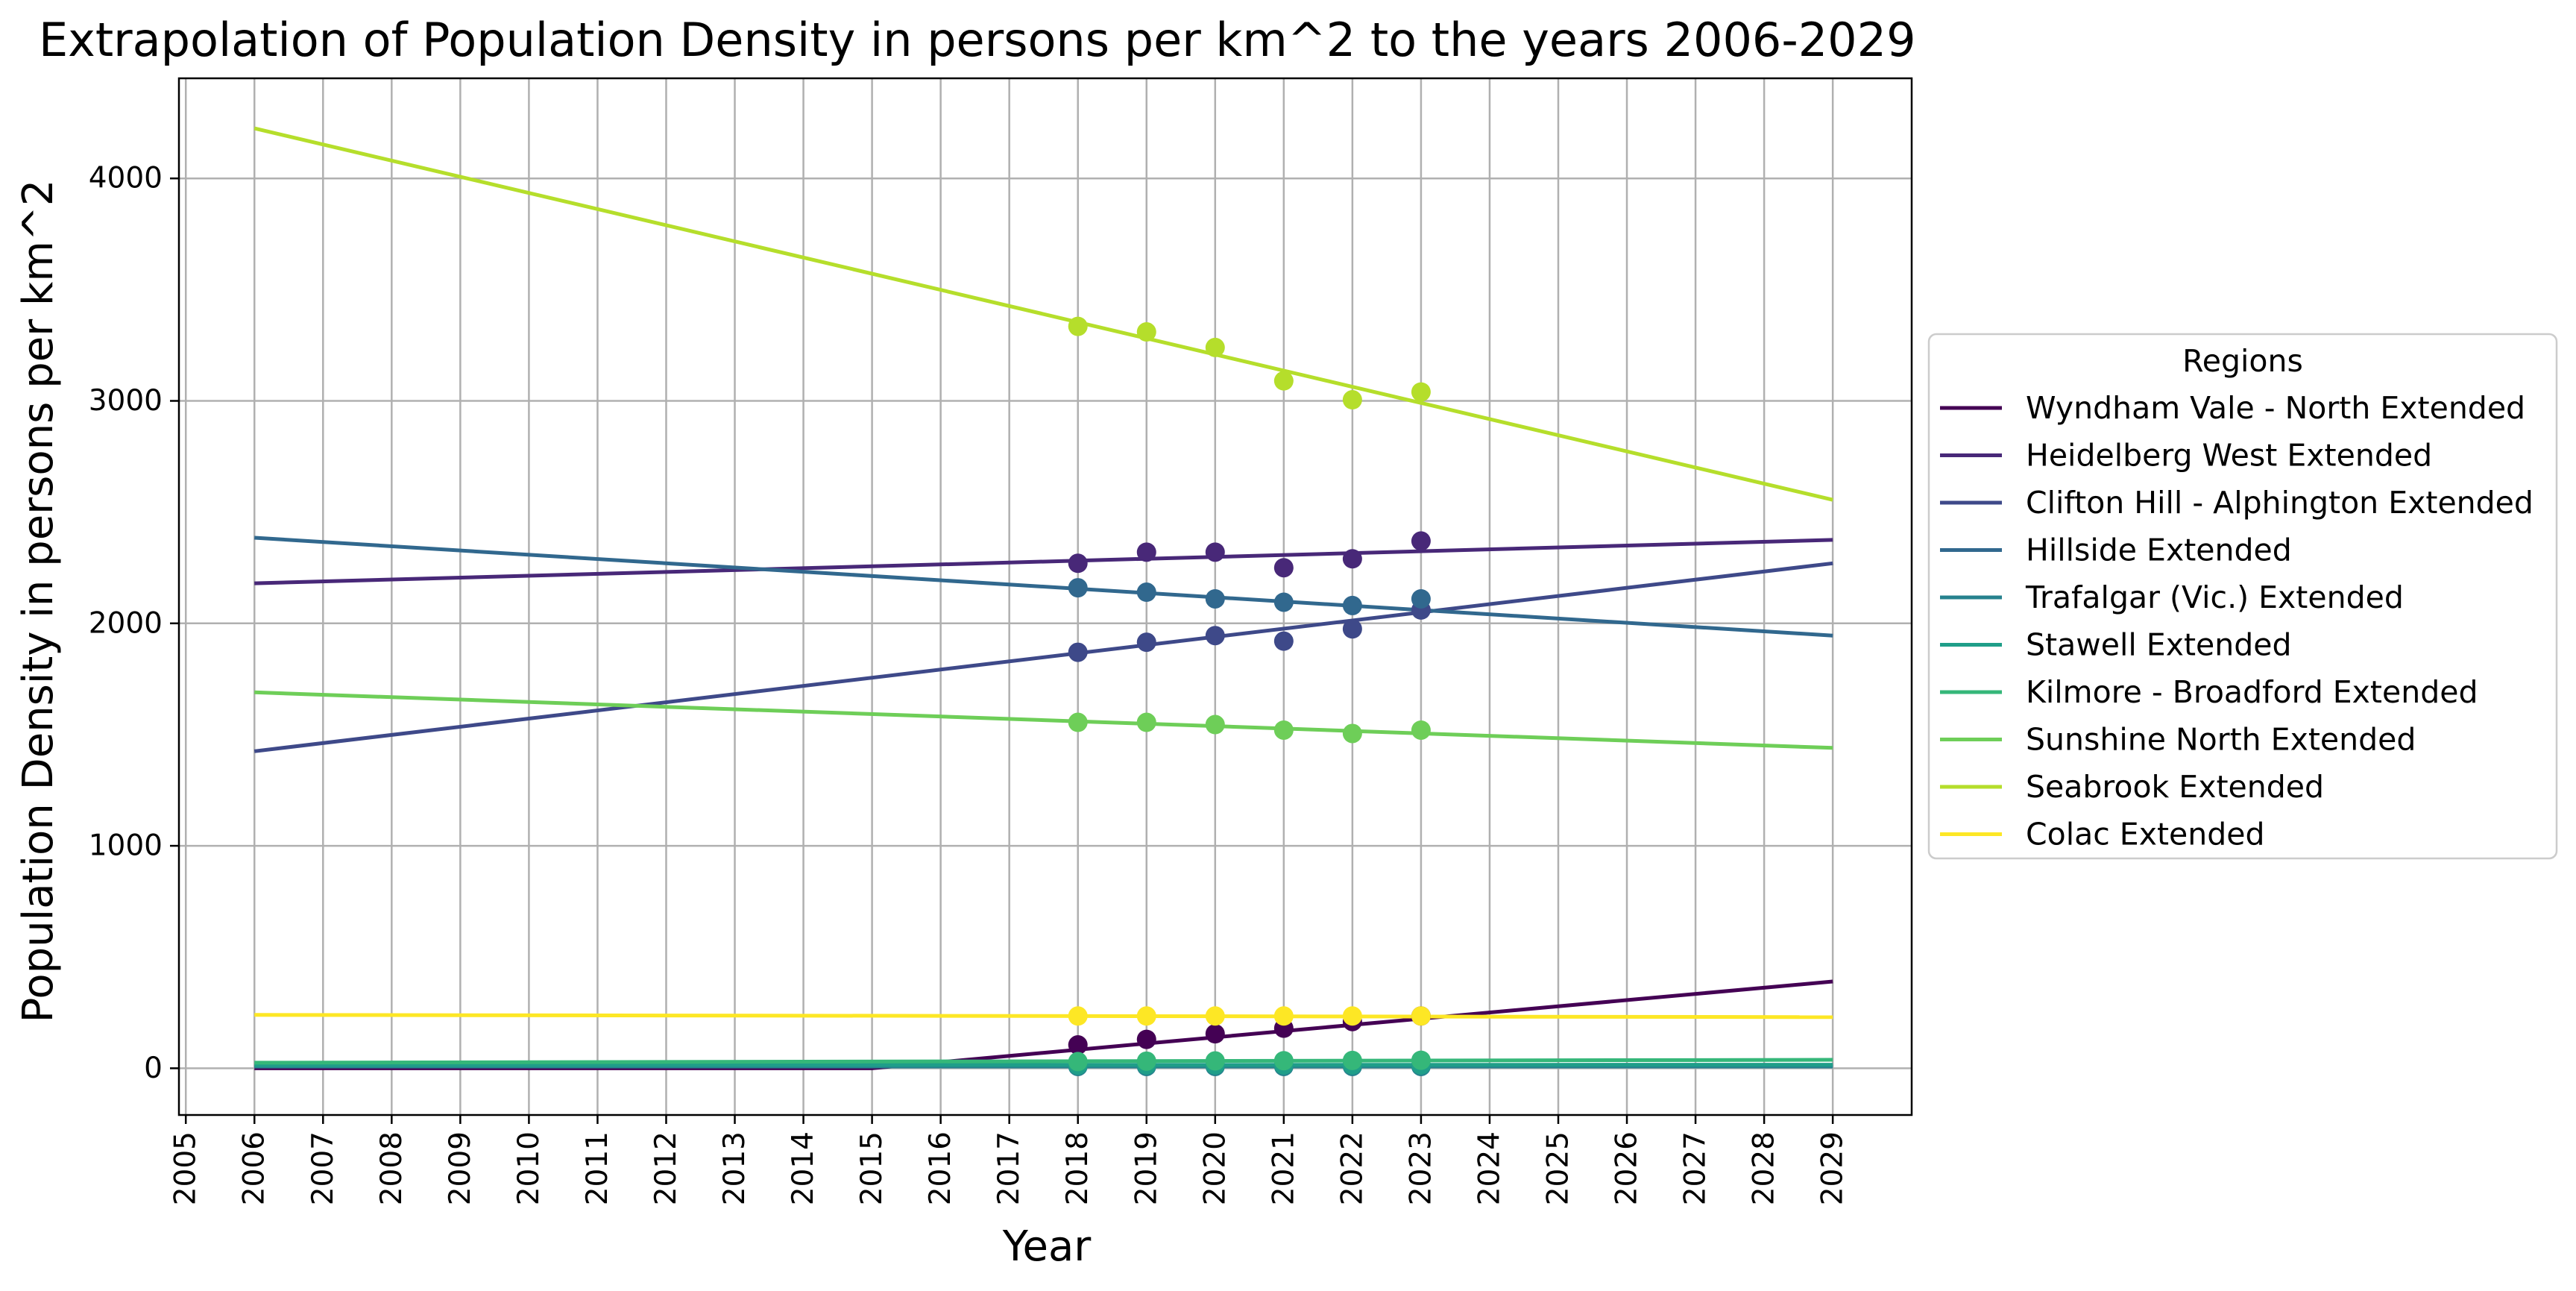 The height and width of the screenshot is (1291, 2576). Describe the element at coordinates (1047, 1246) in the screenshot. I see `x-axis-label: Year` at that location.